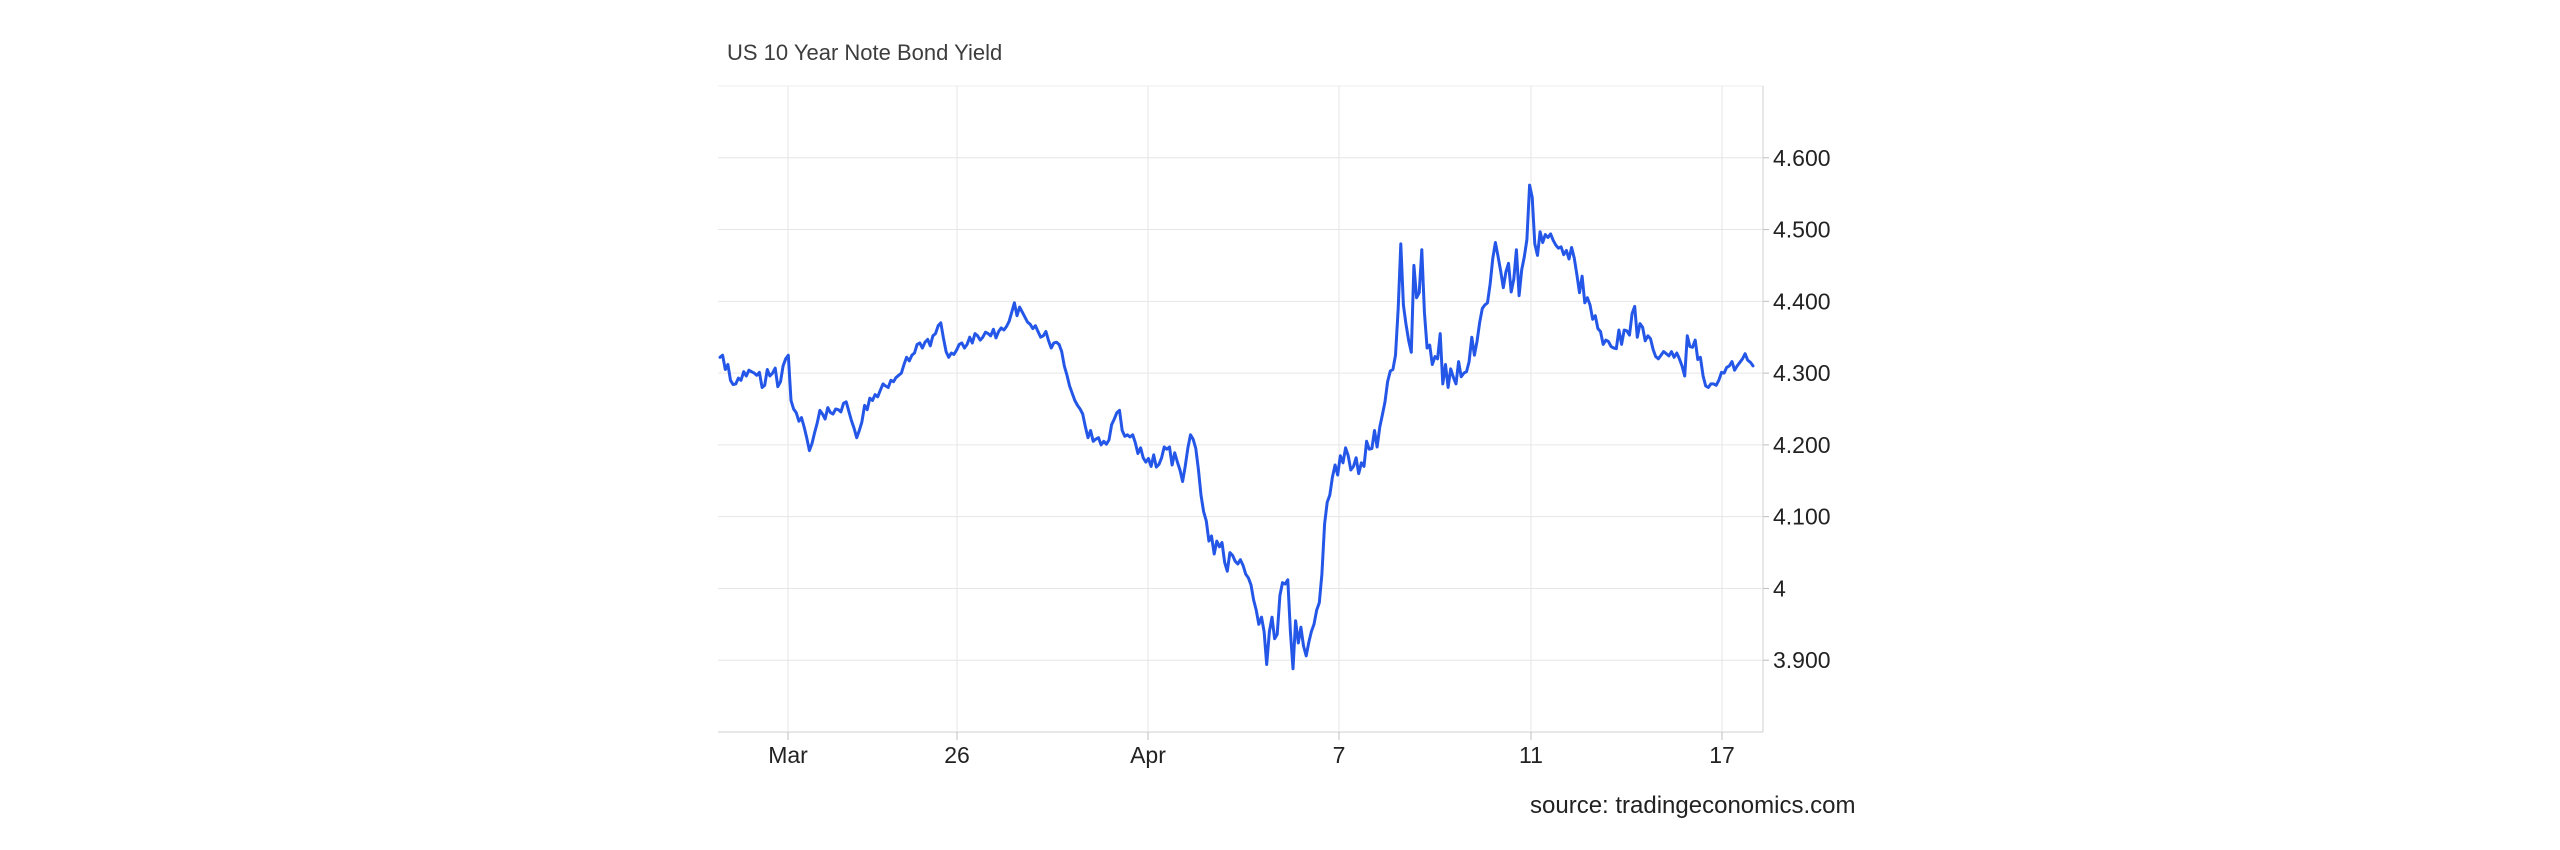  What do you see at coordinates (1802, 158) in the screenshot?
I see `y-tick-label: 4.600` at bounding box center [1802, 158].